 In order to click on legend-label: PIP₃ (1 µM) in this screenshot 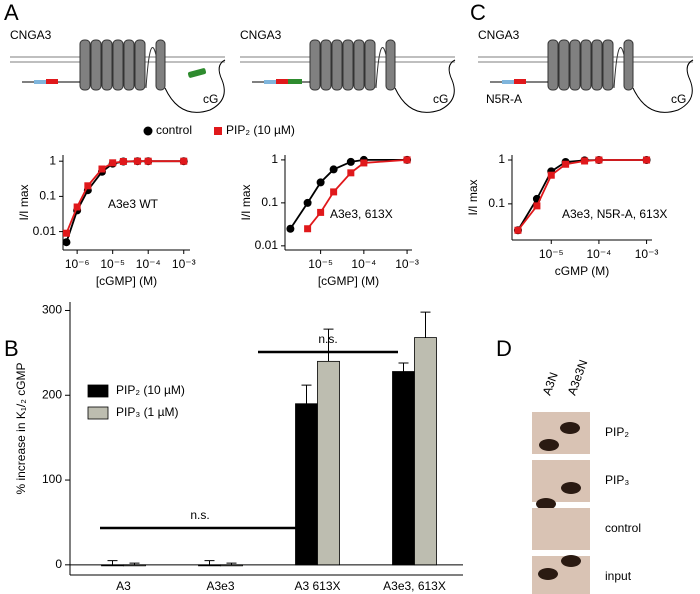, I will do `click(147, 412)`.